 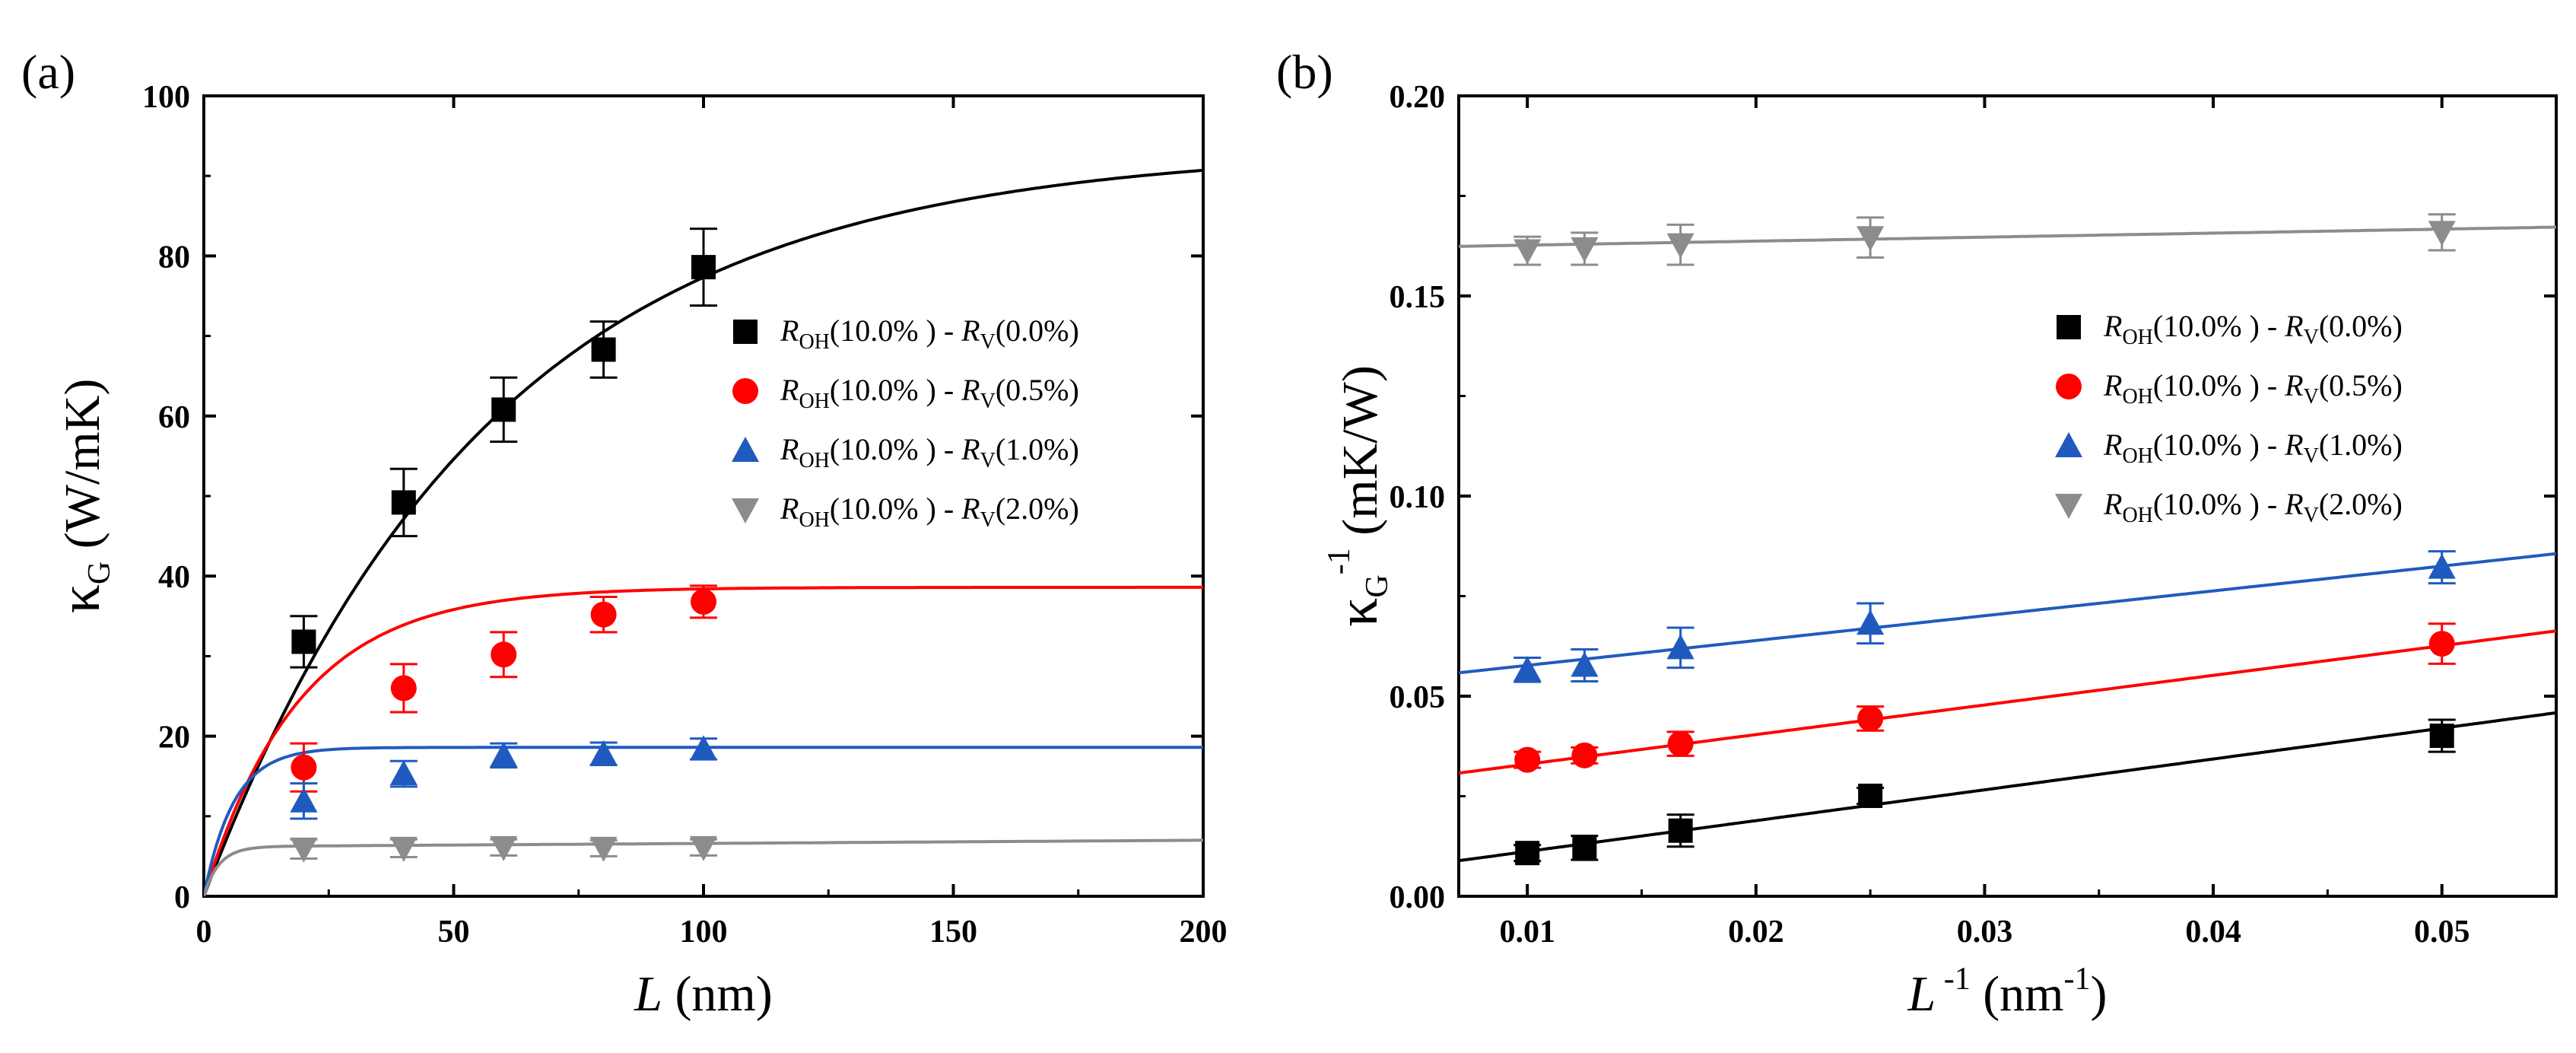 I want to click on x-axis-label: L (nm), so click(x=703, y=994).